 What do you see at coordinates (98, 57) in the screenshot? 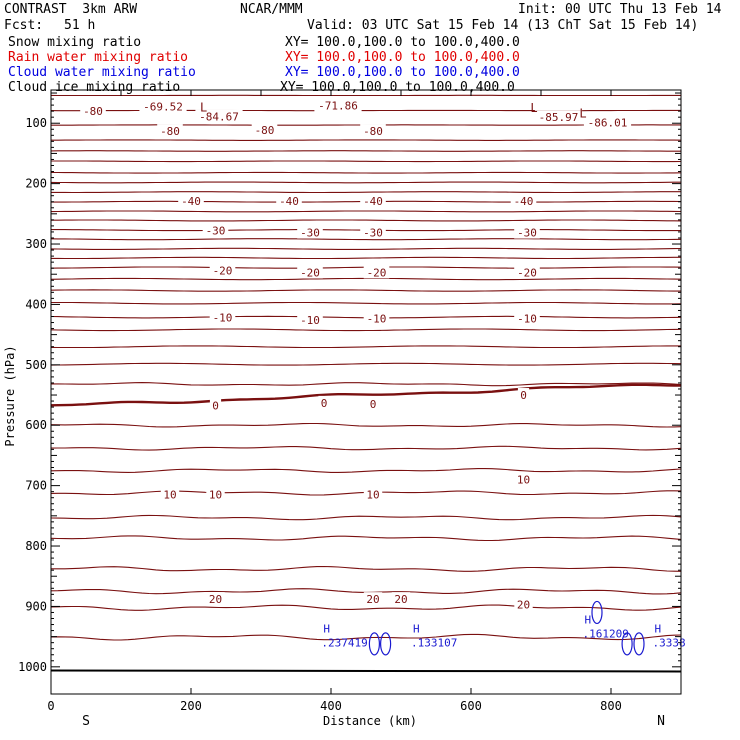
I see `legend-label-rain: Rain water mixing ratio` at bounding box center [98, 57].